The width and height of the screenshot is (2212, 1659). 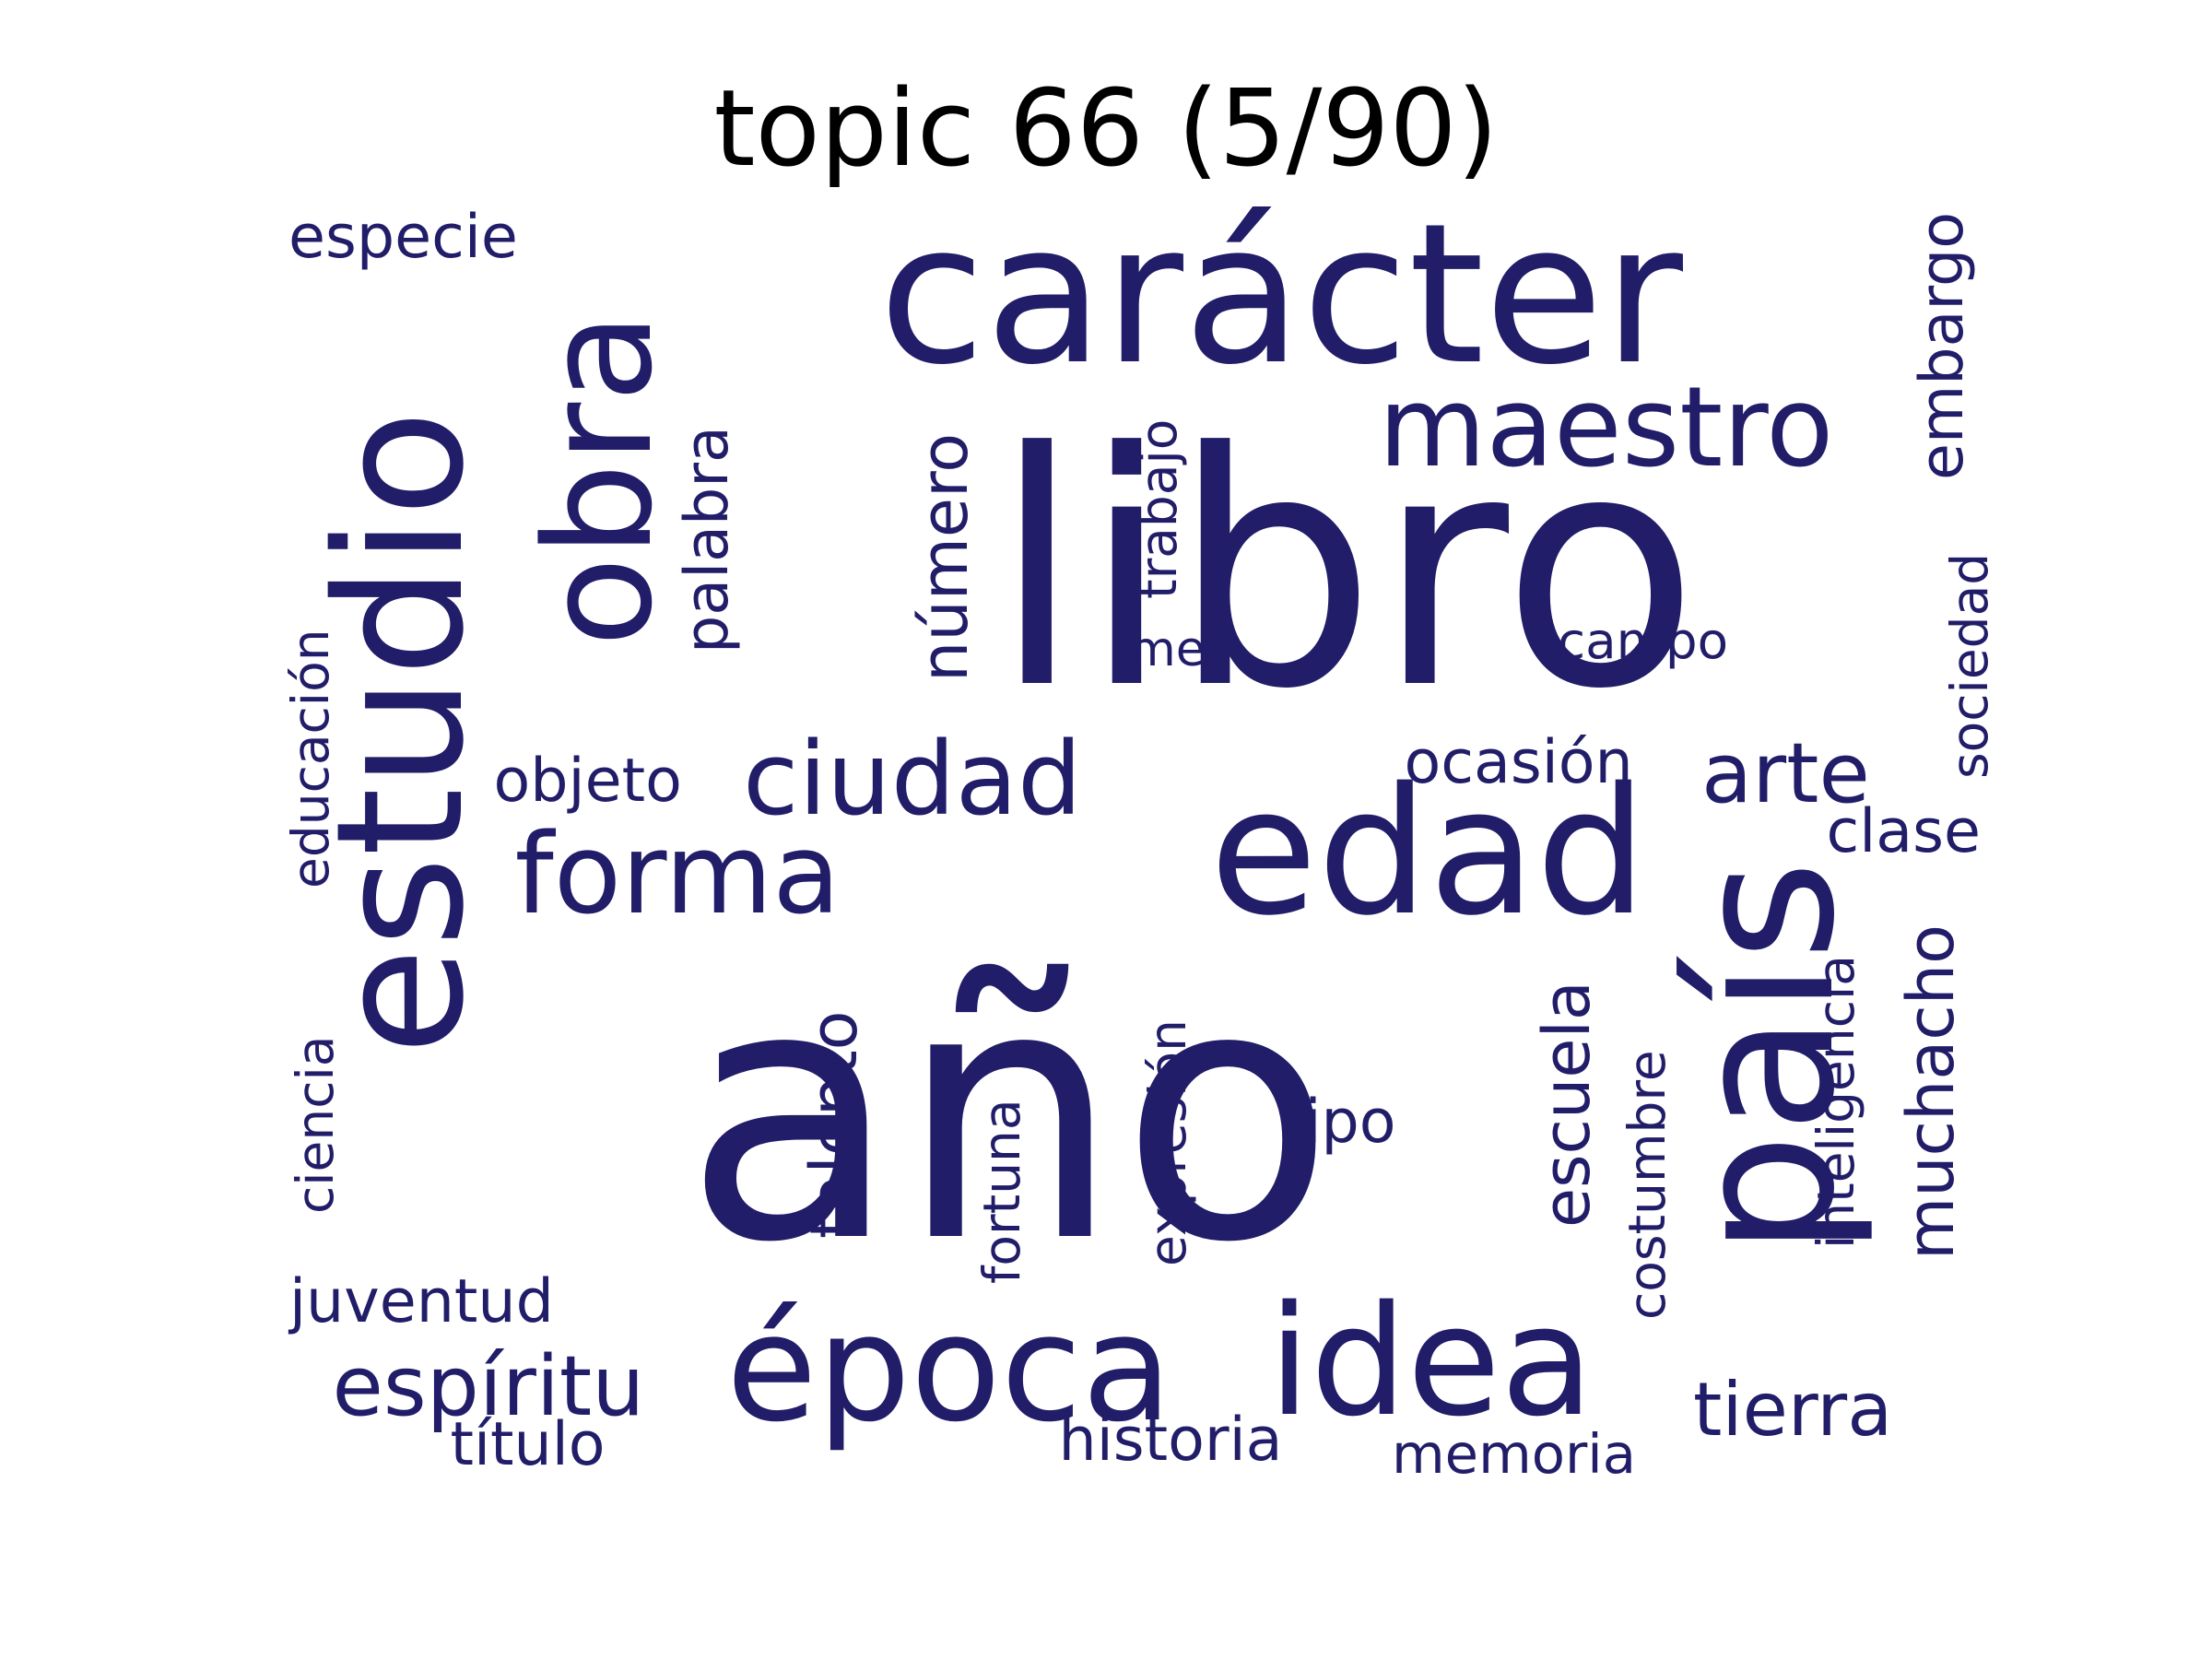 I want to click on word-escuela: escuela, so click(x=1567, y=1104).